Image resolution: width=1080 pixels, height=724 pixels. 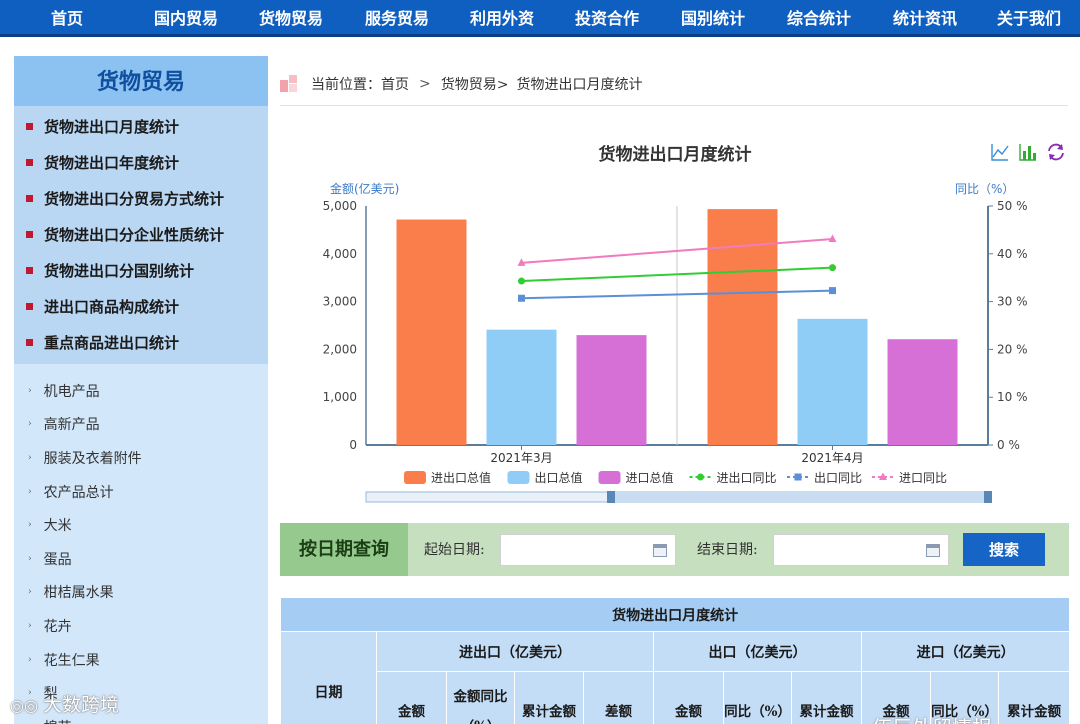 What do you see at coordinates (747, 478) in the screenshot?
I see `legend-label: 进出口同比` at bounding box center [747, 478].